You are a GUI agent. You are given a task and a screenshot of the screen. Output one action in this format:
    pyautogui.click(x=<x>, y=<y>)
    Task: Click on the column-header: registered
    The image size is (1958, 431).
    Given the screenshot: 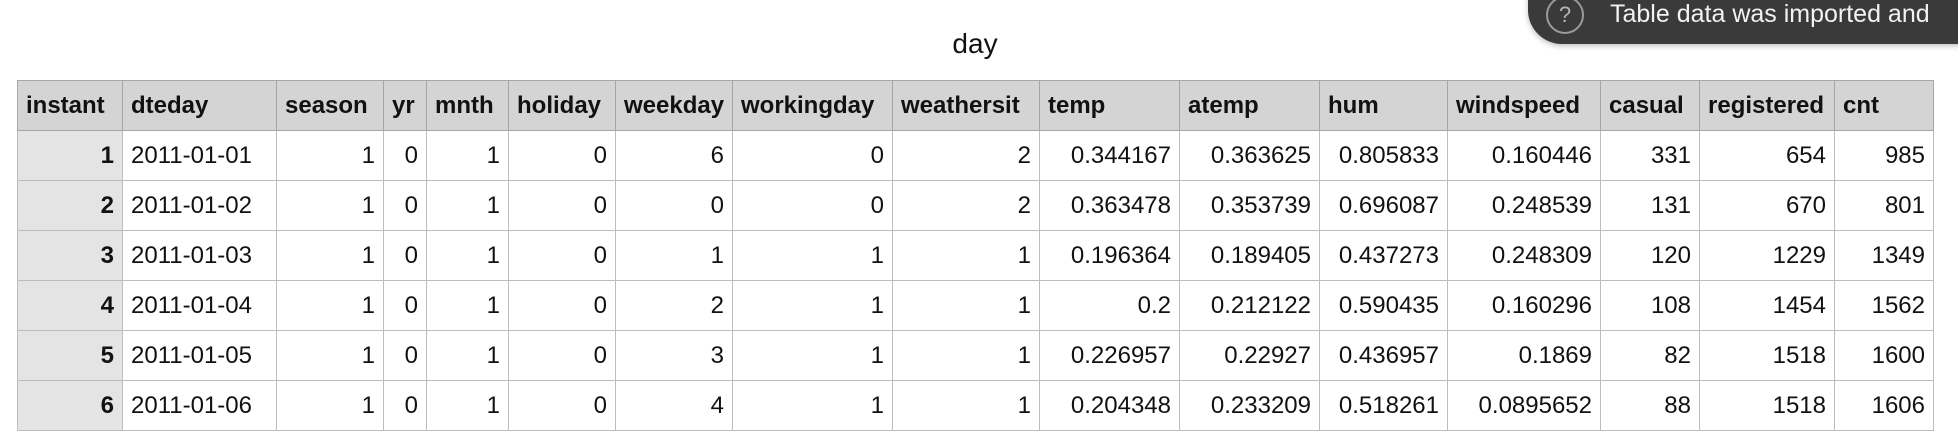 What is the action you would take?
    pyautogui.click(x=1767, y=105)
    